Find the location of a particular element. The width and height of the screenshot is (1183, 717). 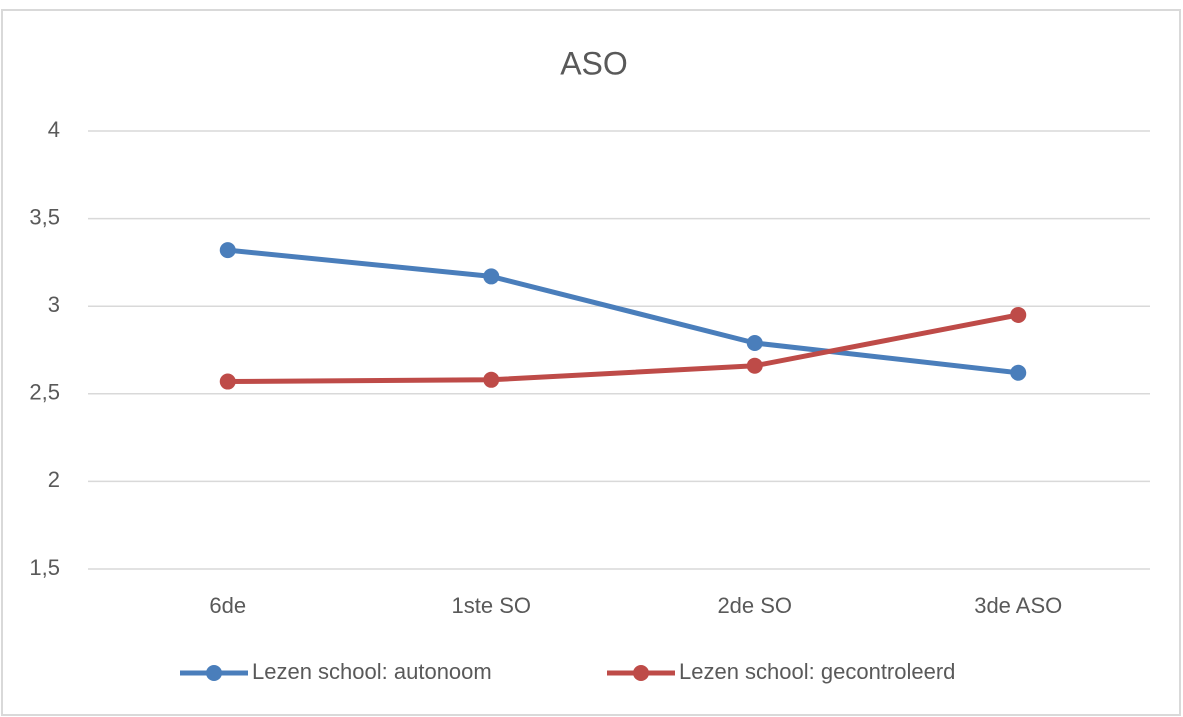

x-tick-label: 3de ASO is located at coordinates (1018, 605).